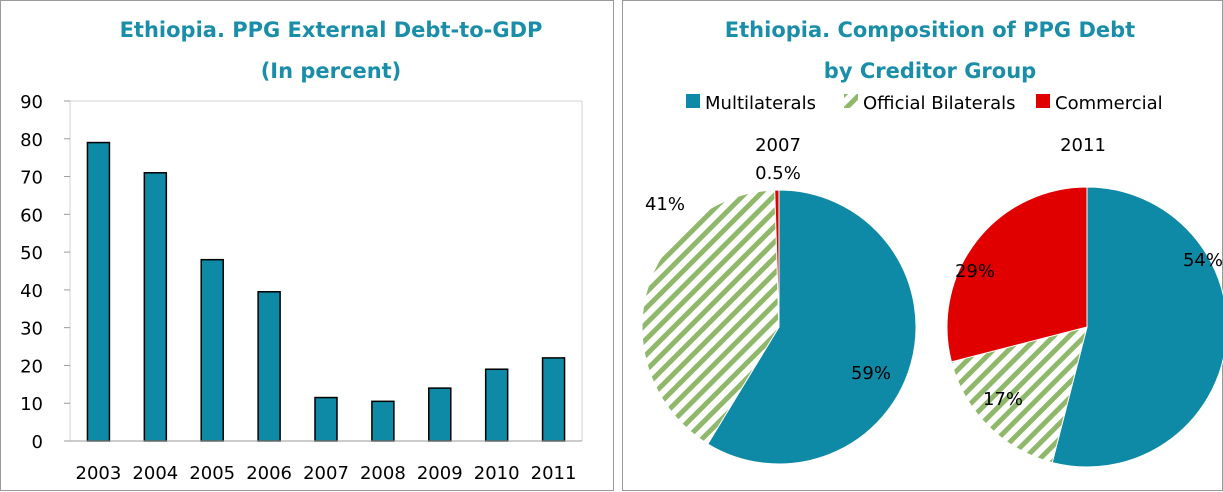  Describe the element at coordinates (1043, 101) in the screenshot. I see `legend-swatch-commercial` at that location.